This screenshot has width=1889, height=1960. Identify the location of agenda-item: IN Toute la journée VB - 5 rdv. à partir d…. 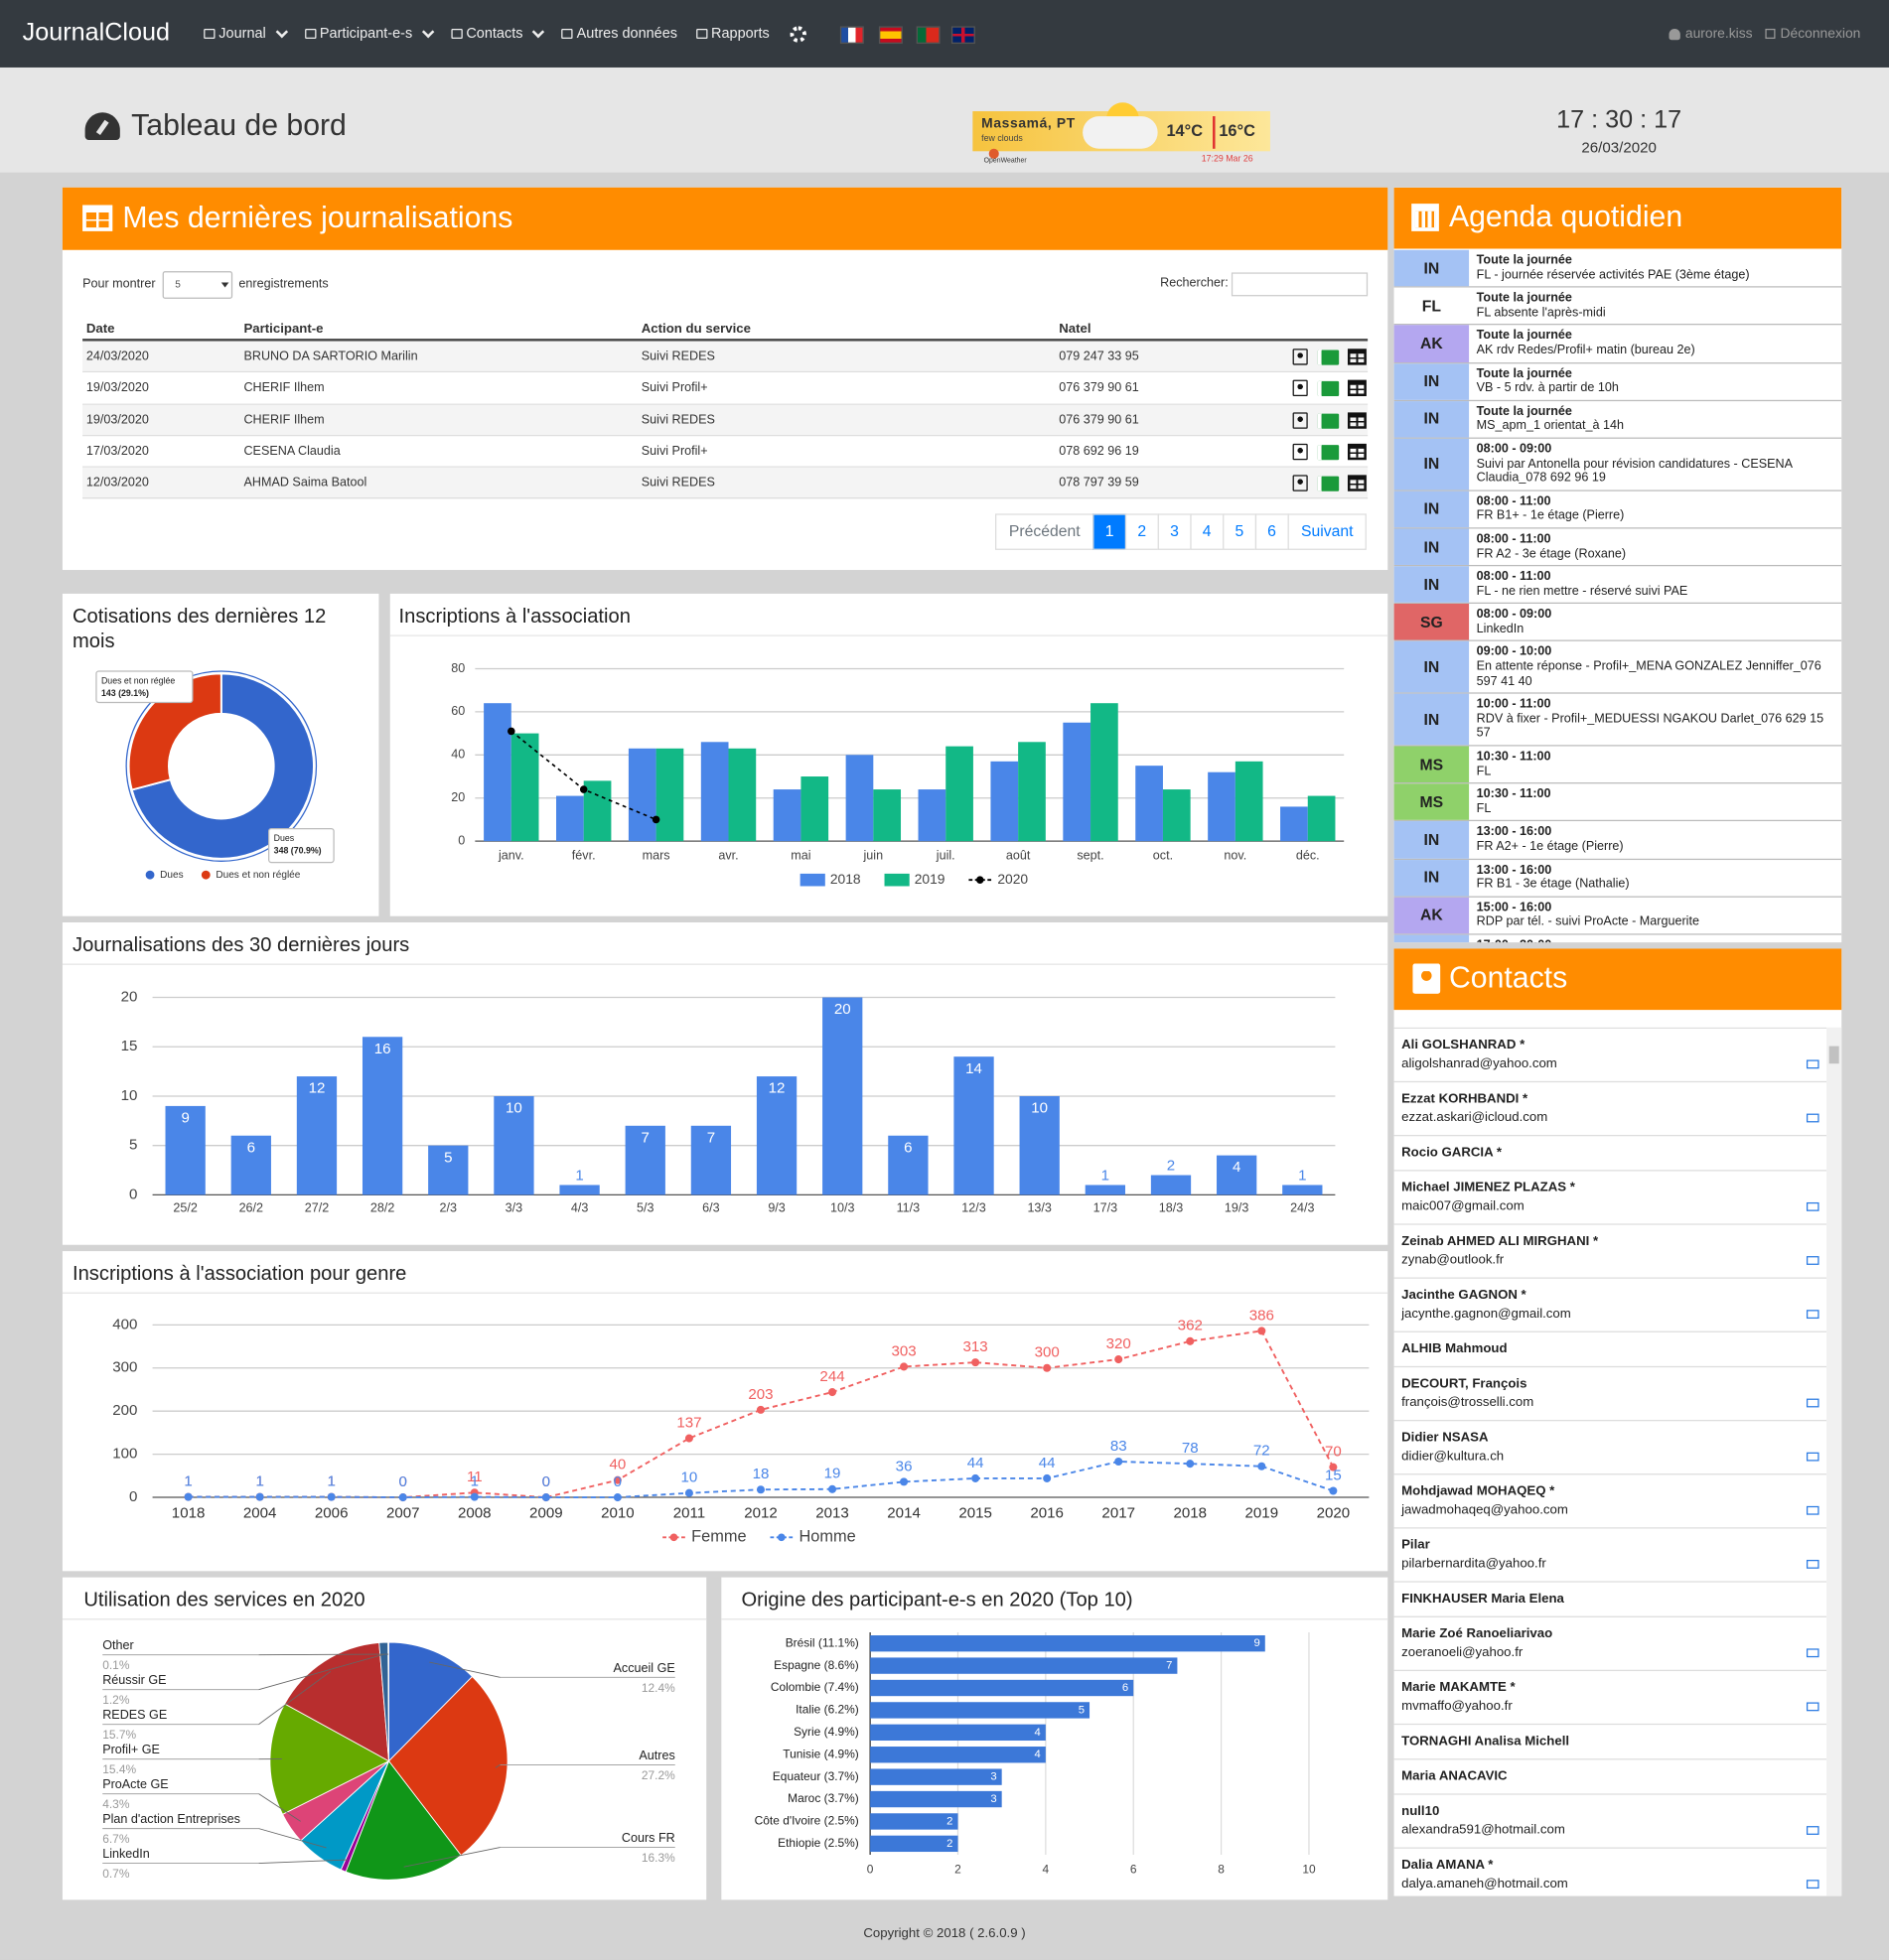
(1617, 381).